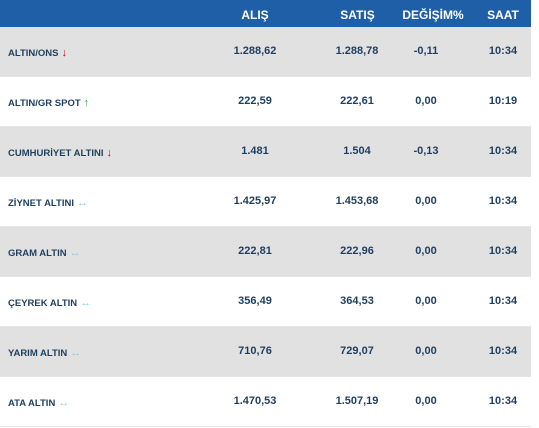 This screenshot has width=539, height=428. I want to click on column-header-alis: ALIŞ, so click(255, 15).